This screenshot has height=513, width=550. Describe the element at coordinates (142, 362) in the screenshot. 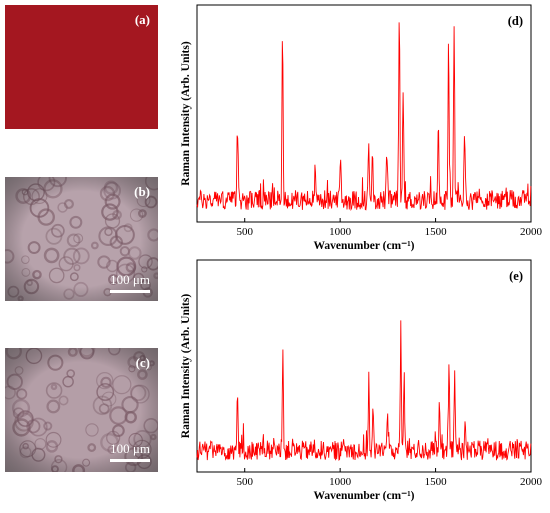

I see `panel-label-c: (c)` at that location.